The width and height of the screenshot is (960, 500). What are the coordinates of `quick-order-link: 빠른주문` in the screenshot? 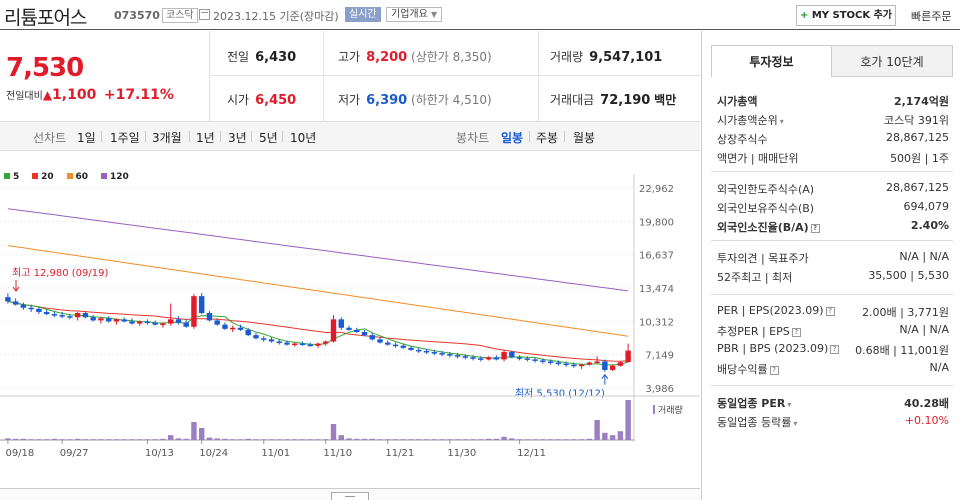 It's located at (931, 16).